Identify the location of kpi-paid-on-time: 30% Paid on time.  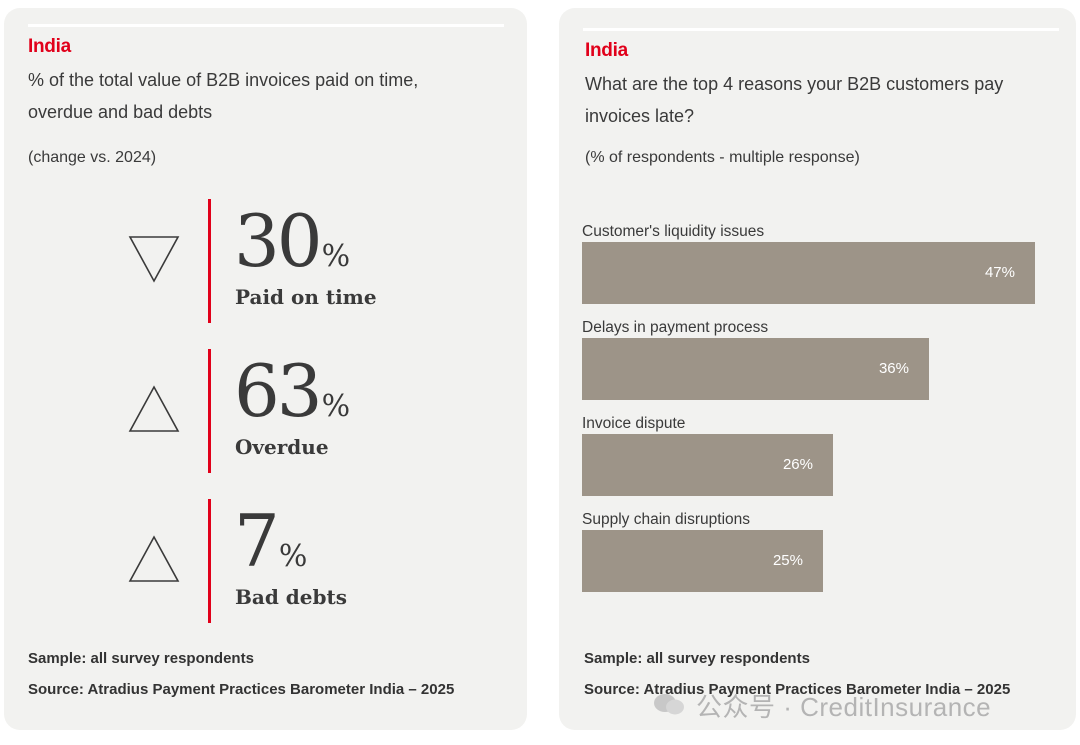
(265, 261).